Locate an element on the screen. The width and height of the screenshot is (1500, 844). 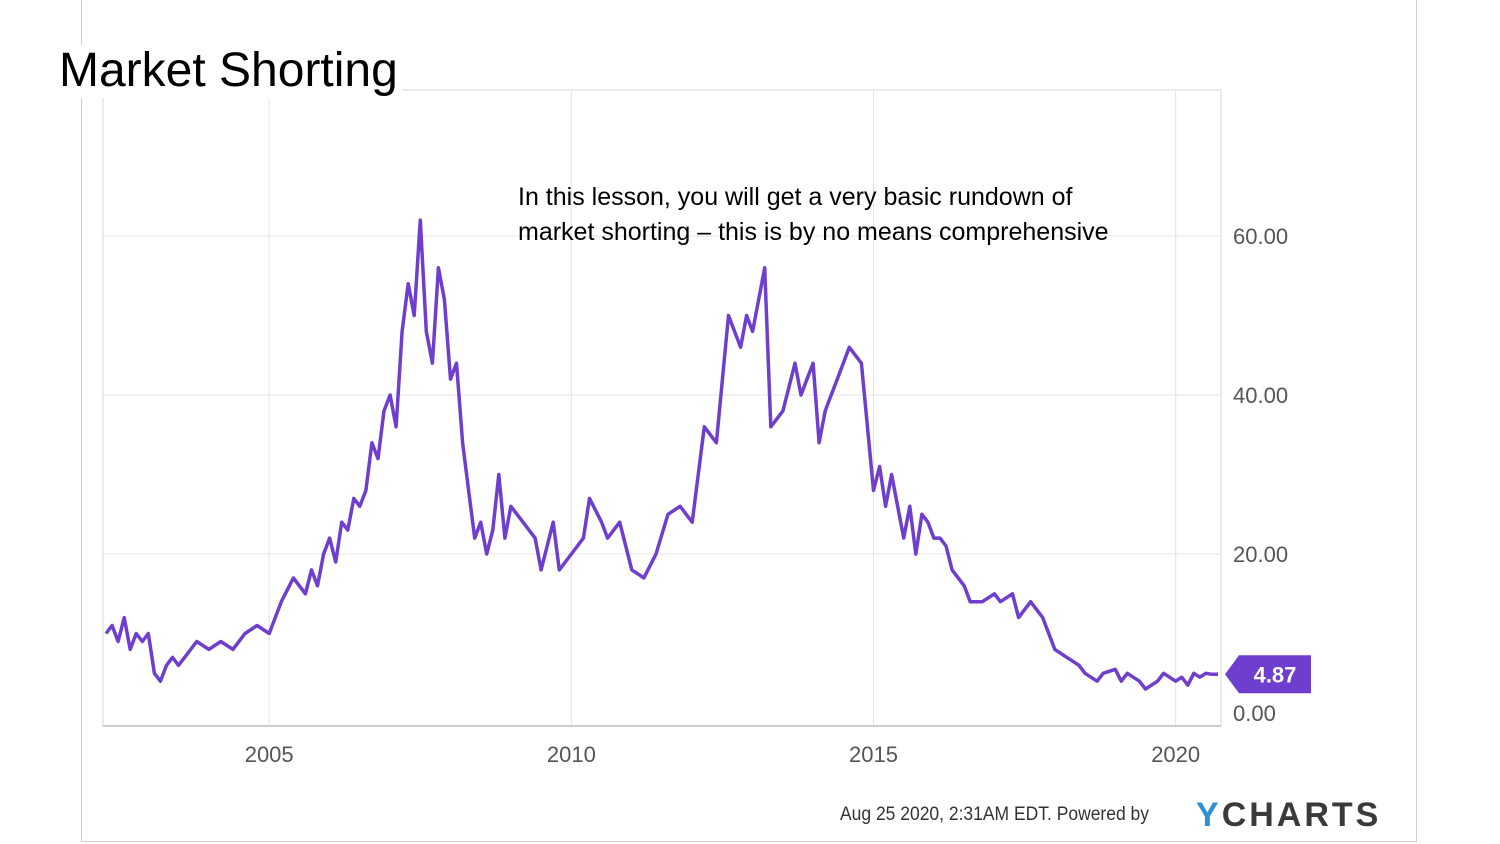
x-tick-label: 2020 is located at coordinates (1175, 754).